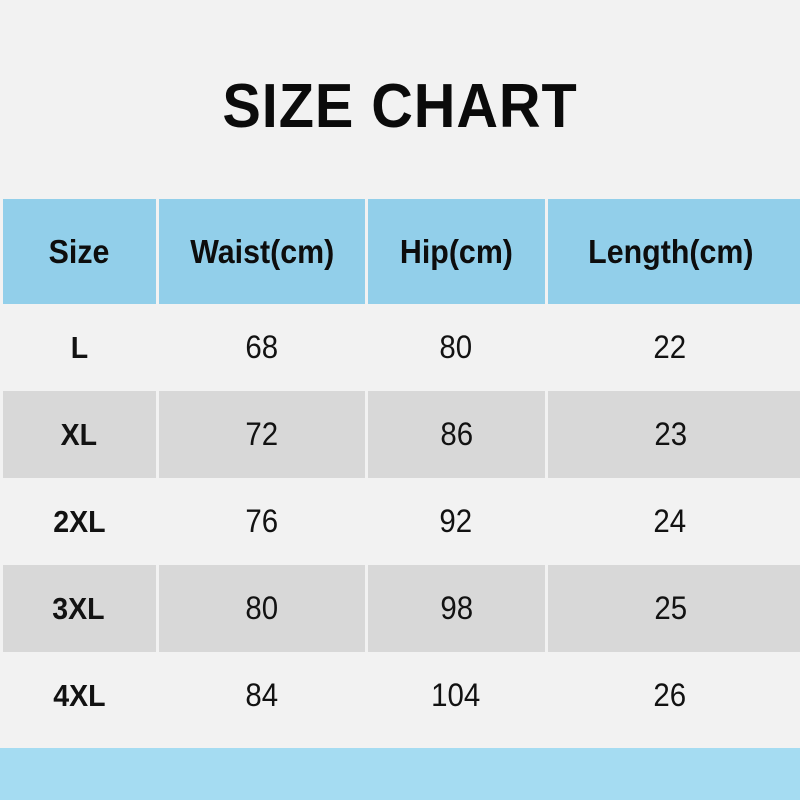 The width and height of the screenshot is (800, 800). I want to click on table-row: L 68 80 22, so click(401, 347).